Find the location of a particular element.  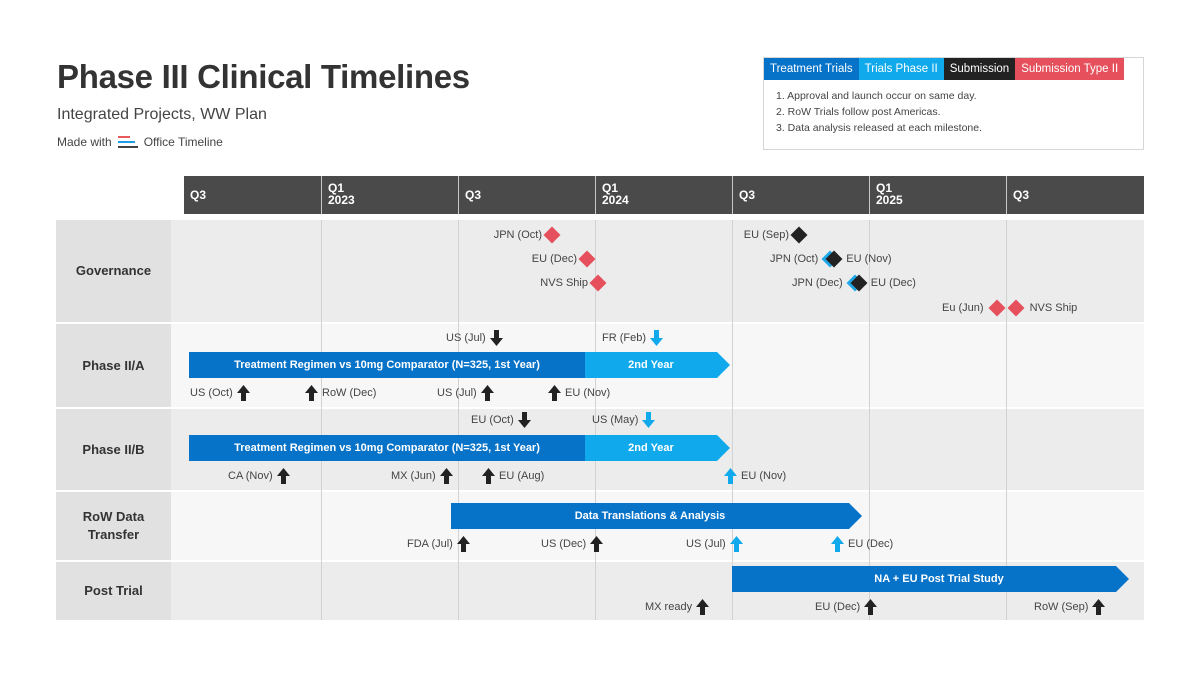

milestone: JPN (Oct) EU (Nov) is located at coordinates (831, 259).